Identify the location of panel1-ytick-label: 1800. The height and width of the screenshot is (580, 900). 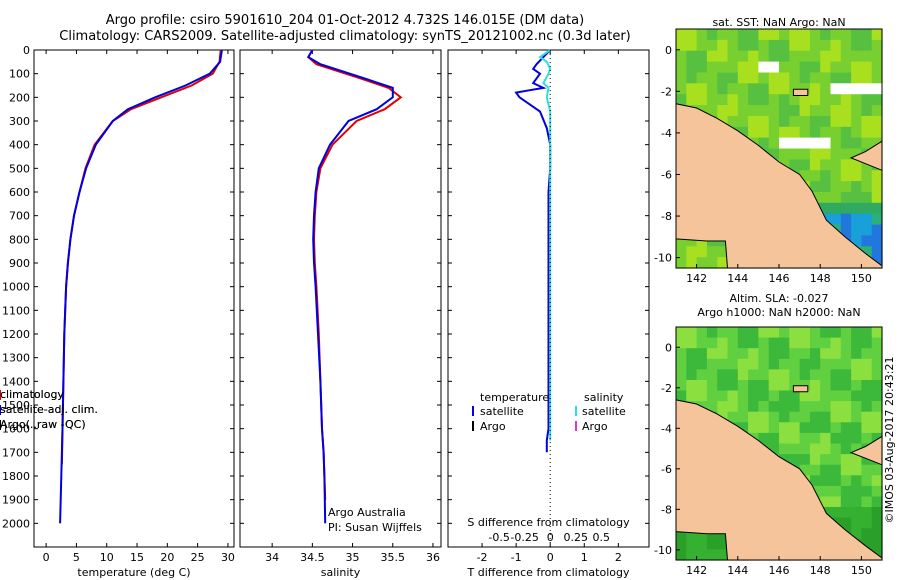
(16, 476).